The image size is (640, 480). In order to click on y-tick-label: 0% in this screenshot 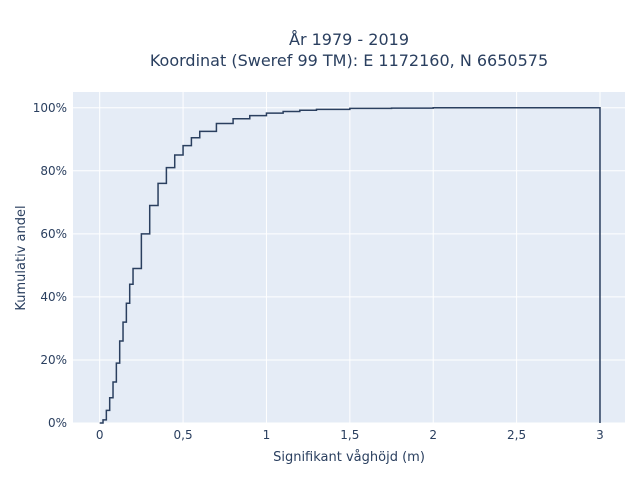, I will do `click(57, 423)`.